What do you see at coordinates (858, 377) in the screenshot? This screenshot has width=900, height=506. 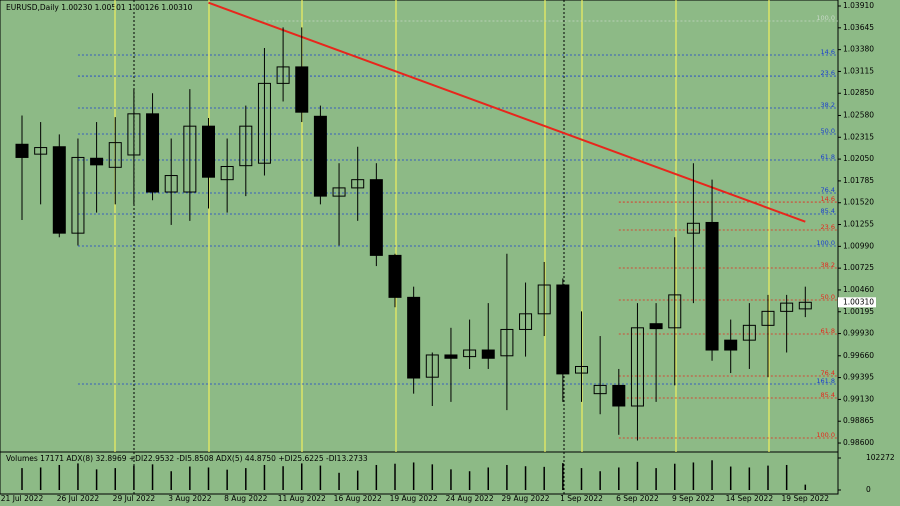 I see `y-tick-label: 0.99395` at bounding box center [858, 377].